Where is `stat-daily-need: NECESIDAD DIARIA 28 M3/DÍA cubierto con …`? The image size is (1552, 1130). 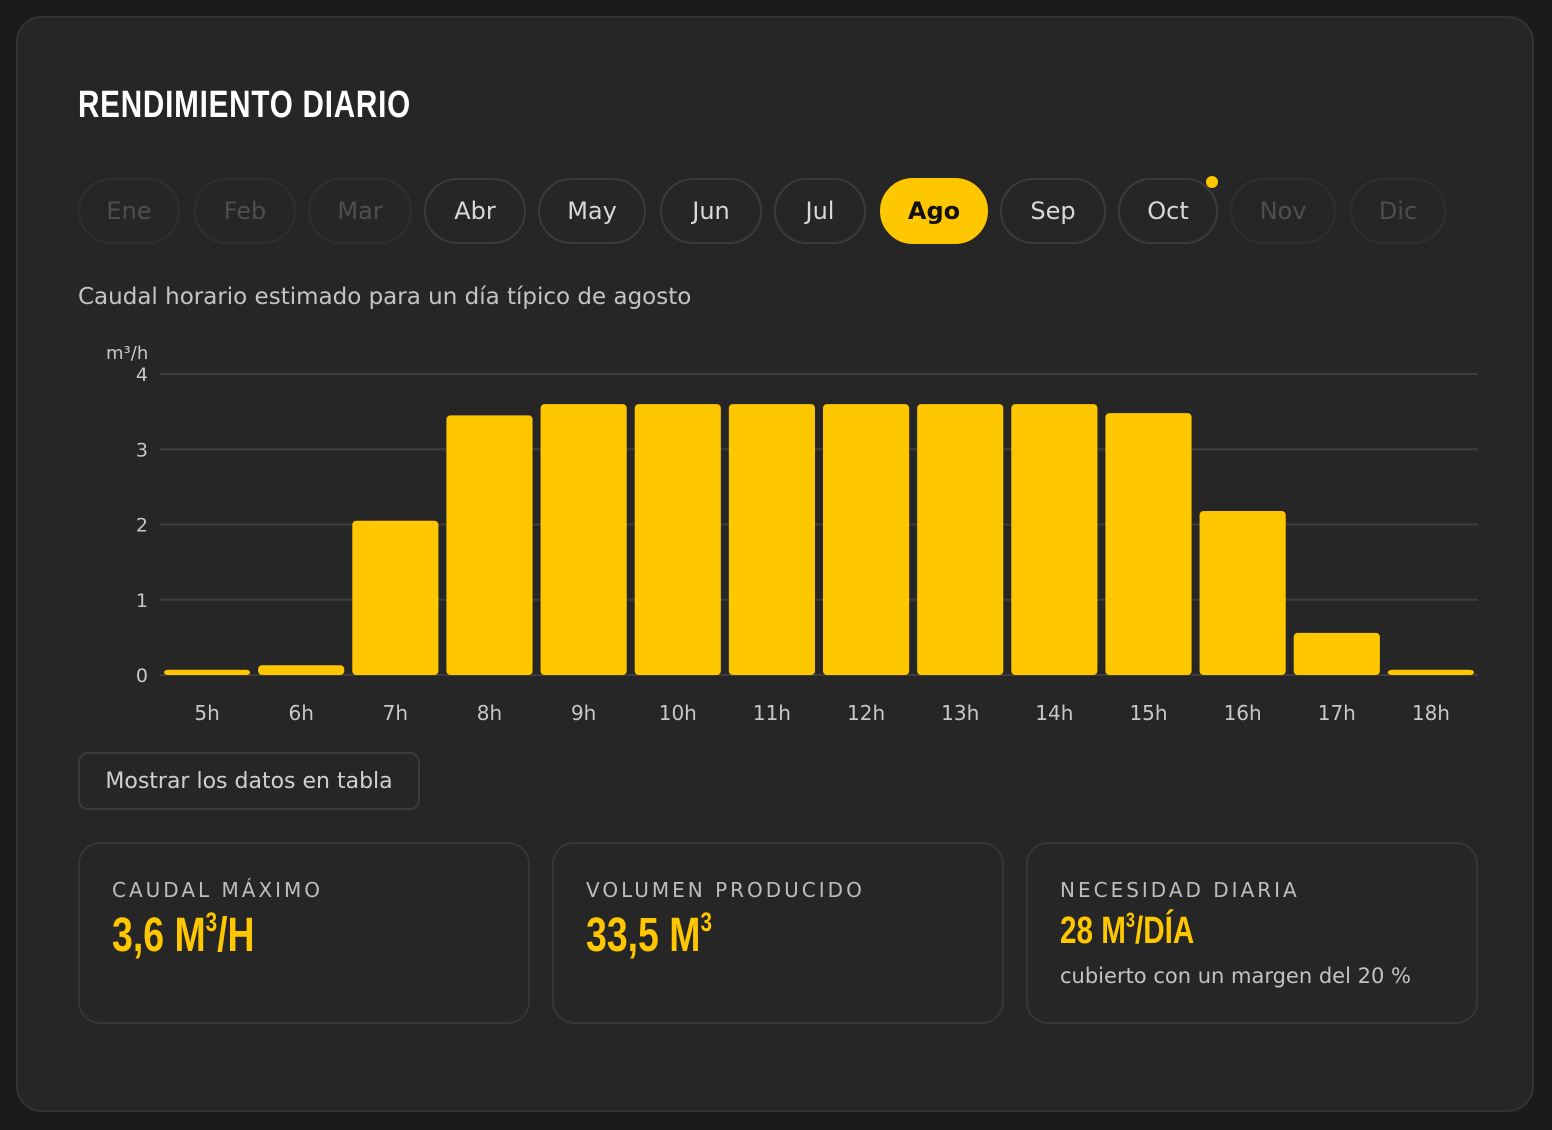 stat-daily-need: NECESIDAD DIARIA 28 M3/DÍA cubierto con … is located at coordinates (1252, 933).